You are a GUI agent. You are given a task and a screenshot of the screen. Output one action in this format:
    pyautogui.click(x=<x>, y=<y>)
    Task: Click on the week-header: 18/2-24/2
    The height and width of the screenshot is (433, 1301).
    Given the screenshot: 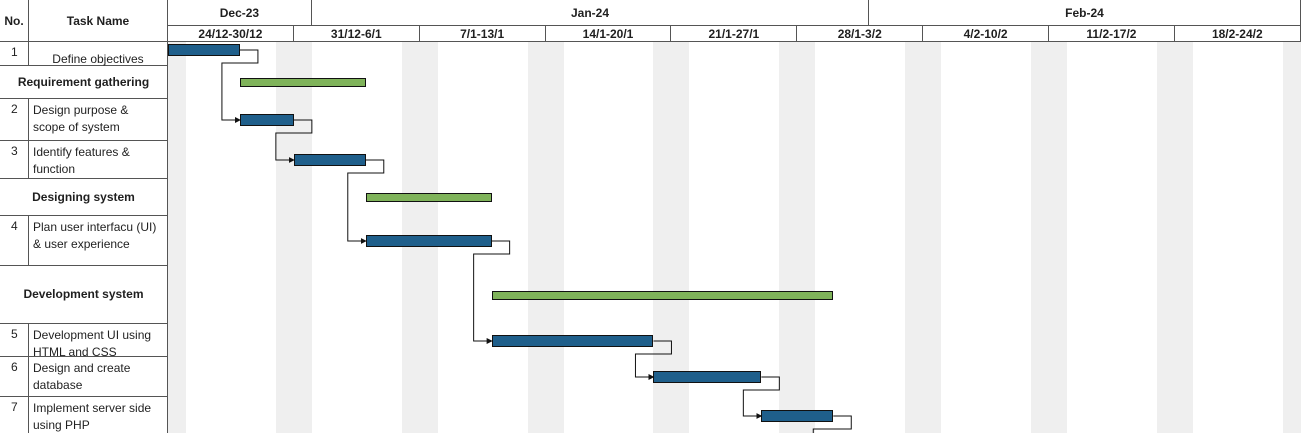 What is the action you would take?
    pyautogui.click(x=1237, y=34)
    